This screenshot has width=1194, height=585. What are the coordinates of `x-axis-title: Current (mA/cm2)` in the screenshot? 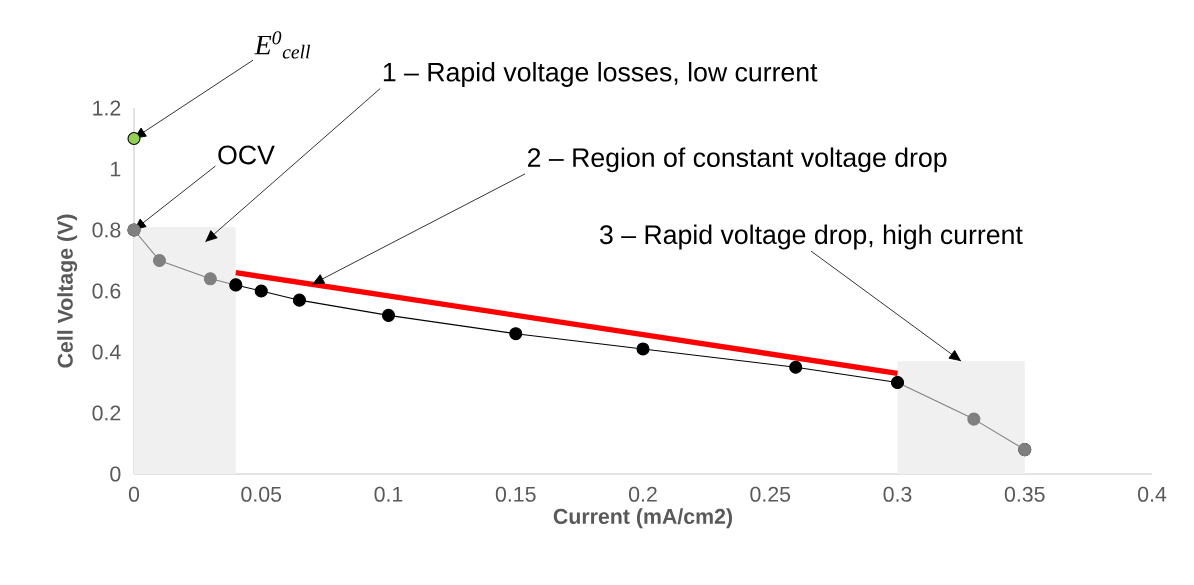 It's located at (642, 518).